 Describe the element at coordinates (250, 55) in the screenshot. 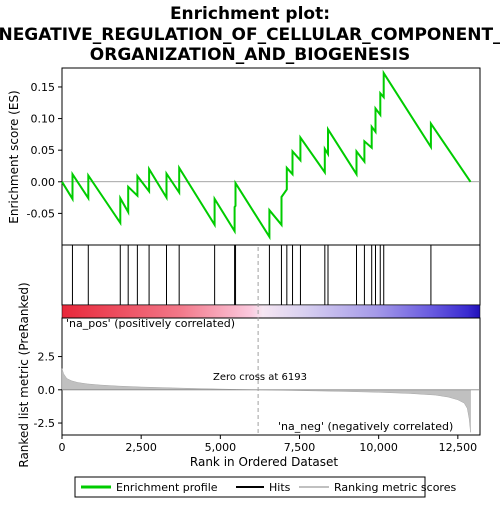

I see `chart-title-line-3: ORGANIZATION_AND_BIOGENESIS` at that location.